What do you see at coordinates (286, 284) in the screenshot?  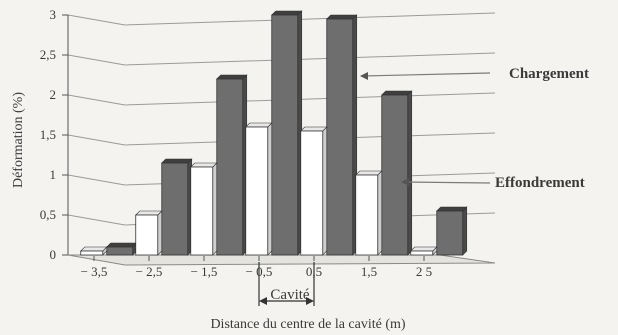 I see `cavity-range` at bounding box center [286, 284].